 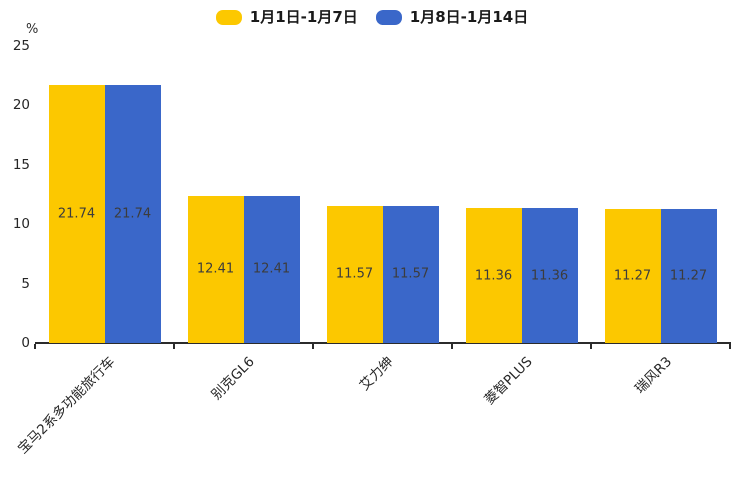 I want to click on x-axis-category-label: 瑞风R3, so click(x=653, y=375).